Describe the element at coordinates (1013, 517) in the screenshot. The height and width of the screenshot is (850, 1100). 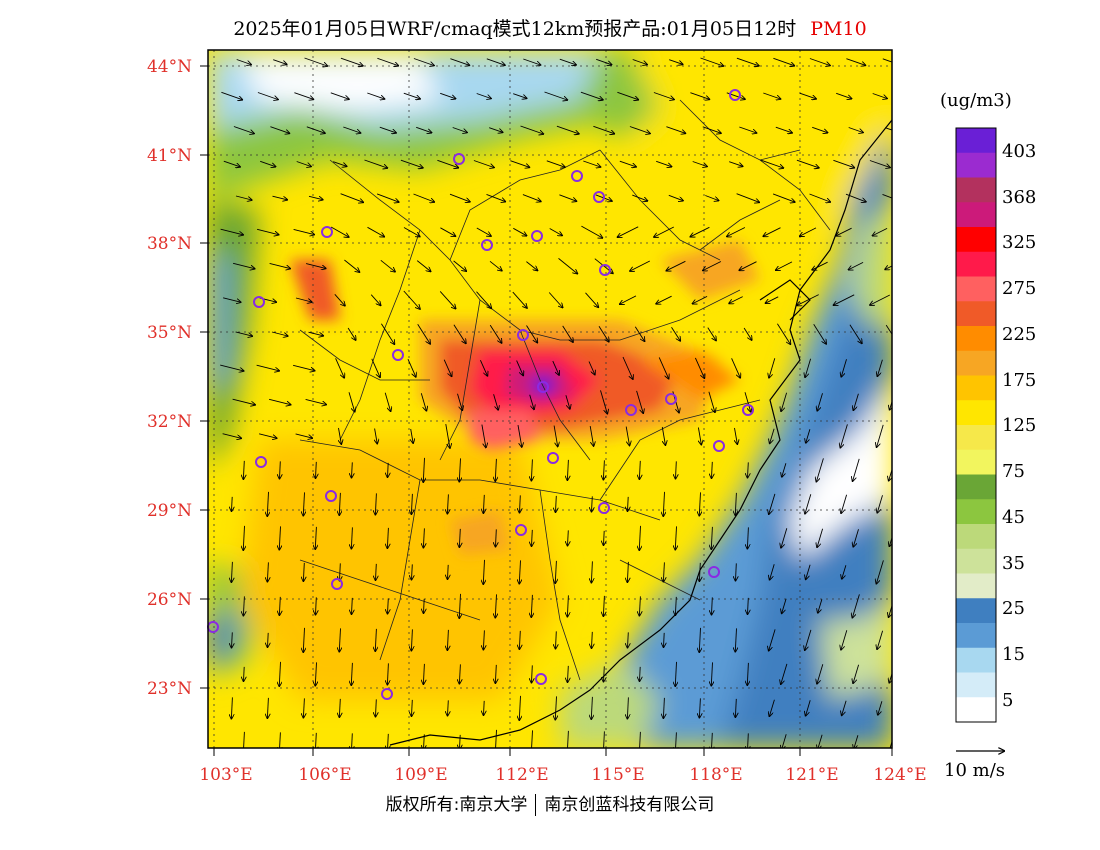
I see `legend-level: 45` at that location.